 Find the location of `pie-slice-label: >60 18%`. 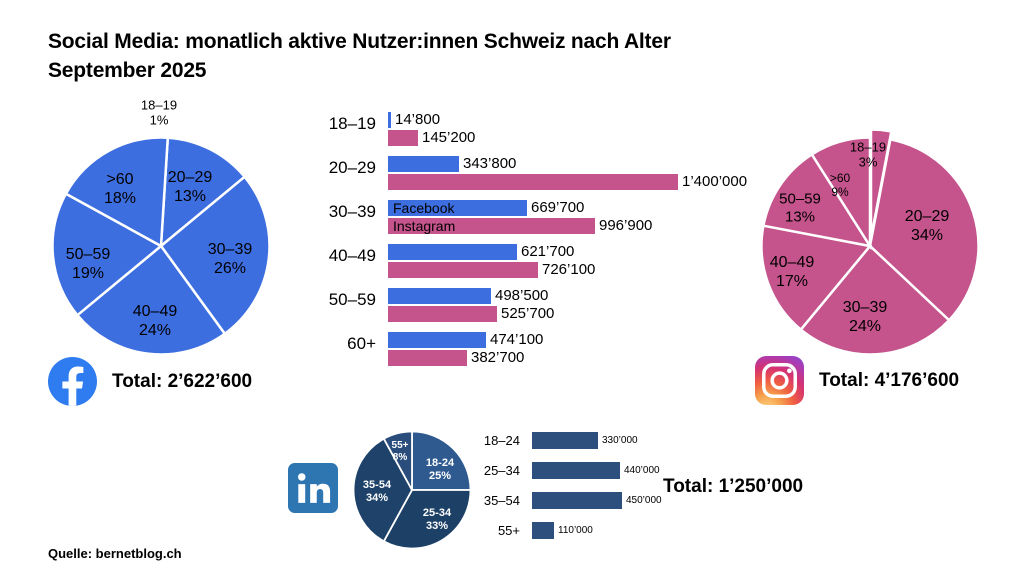

pie-slice-label: >60 18% is located at coordinates (120, 189).